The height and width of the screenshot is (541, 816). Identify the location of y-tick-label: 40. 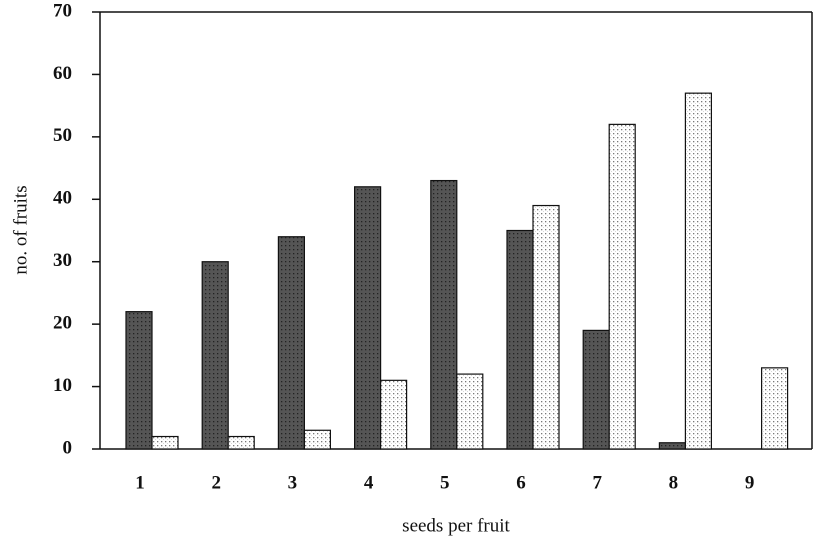
(62, 198).